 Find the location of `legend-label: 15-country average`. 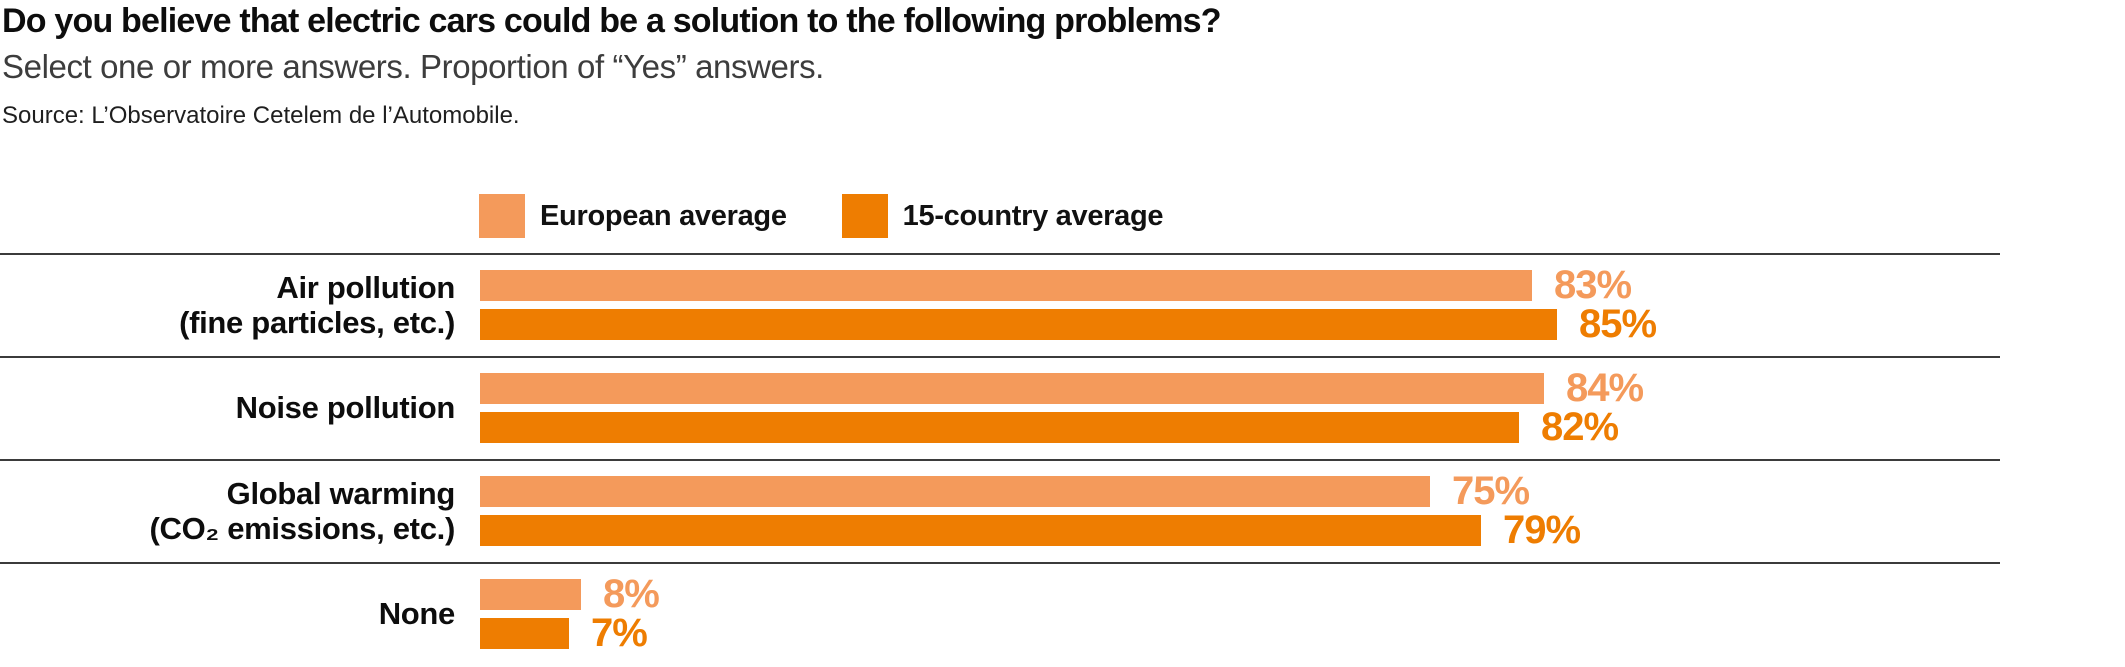

legend-label: 15-country average is located at coordinates (1033, 215).